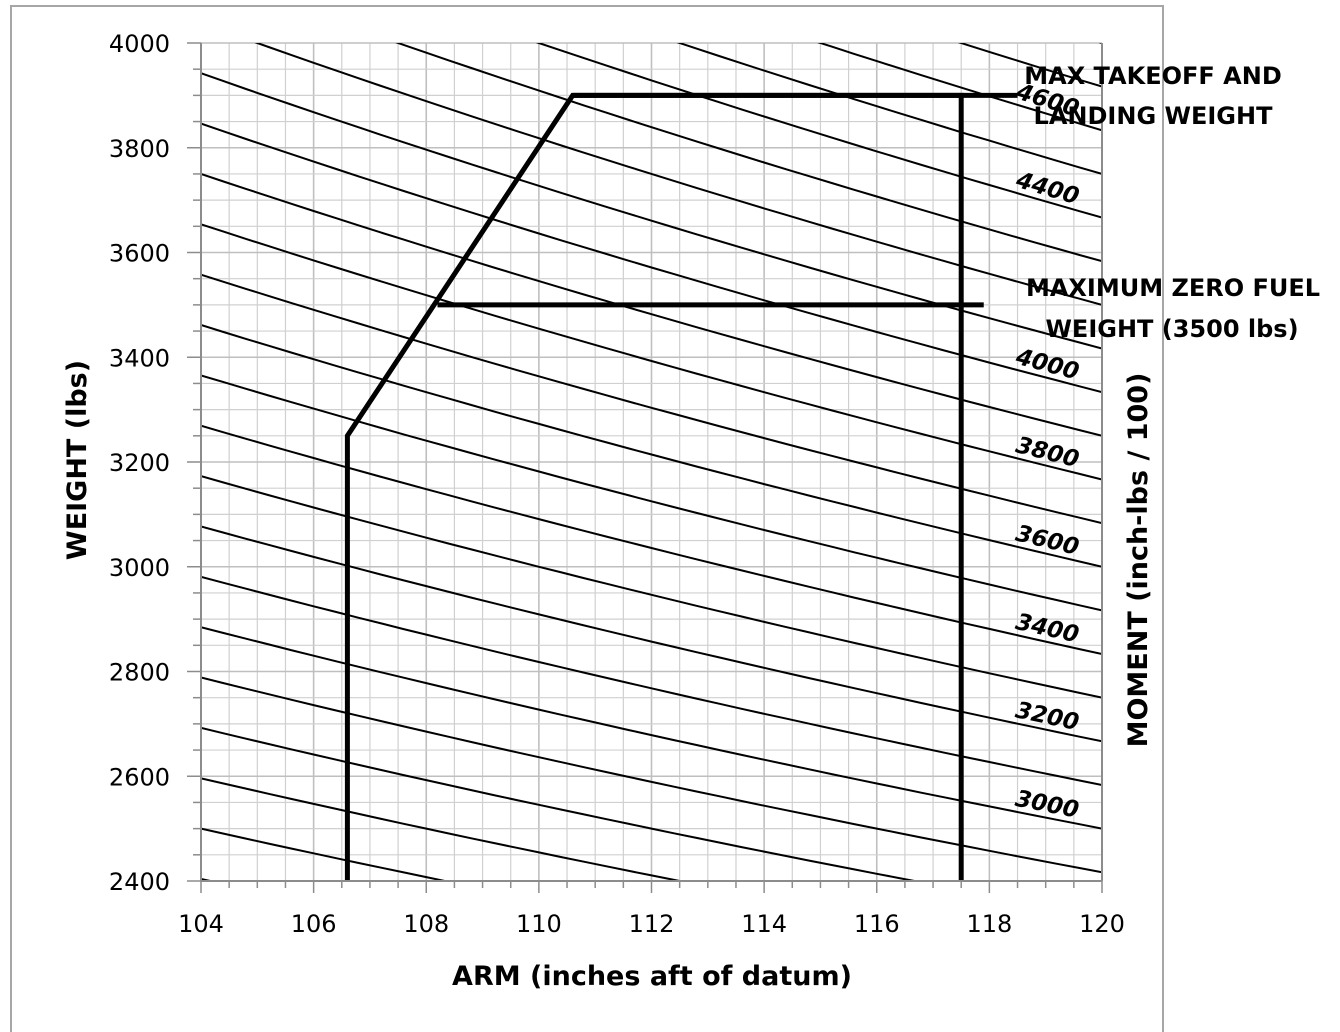 The image size is (1340, 1032). I want to click on y-axis-title: WEIGHT (lbs), so click(77, 460).